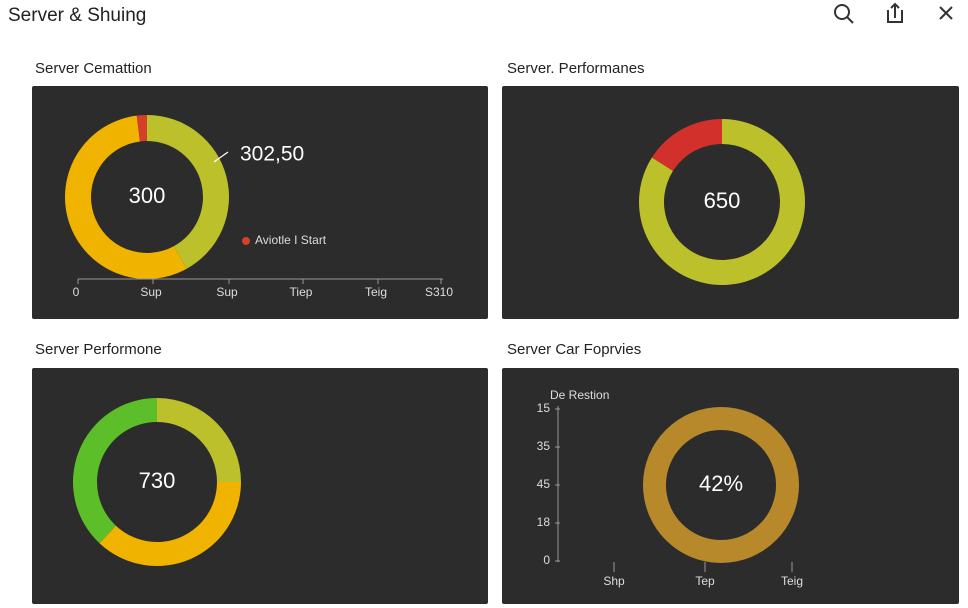 The image size is (968, 608). What do you see at coordinates (544, 408) in the screenshot?
I see `y-tick-label: 15` at bounding box center [544, 408].